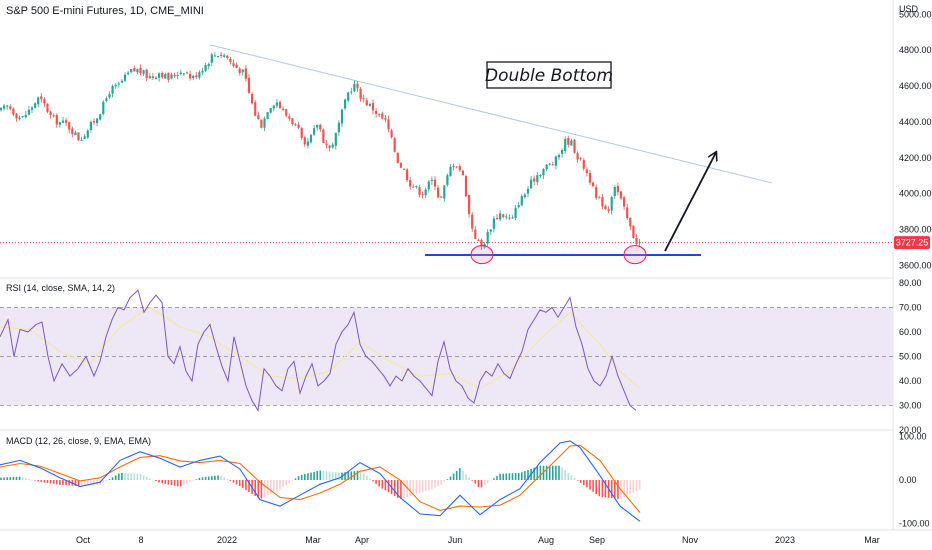 The width and height of the screenshot is (932, 550). Describe the element at coordinates (482, 255) in the screenshot. I see `first-bottom-circle` at that location.